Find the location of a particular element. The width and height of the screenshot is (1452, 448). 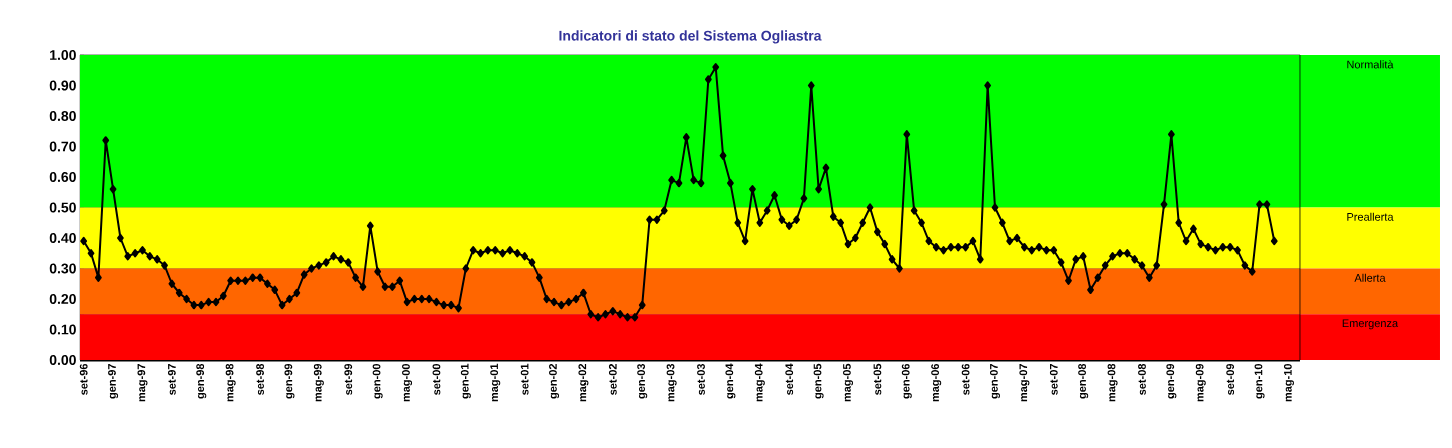

x-tick-label: gen-02 is located at coordinates (554, 381).